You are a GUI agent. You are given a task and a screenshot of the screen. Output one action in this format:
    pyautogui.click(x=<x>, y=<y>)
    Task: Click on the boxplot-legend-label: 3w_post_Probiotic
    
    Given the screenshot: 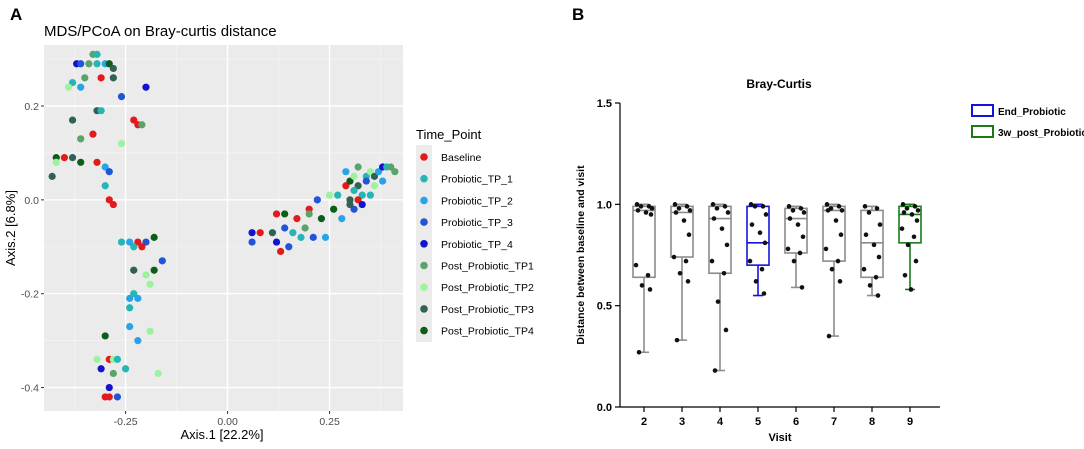 What is the action you would take?
    pyautogui.click(x=1041, y=133)
    